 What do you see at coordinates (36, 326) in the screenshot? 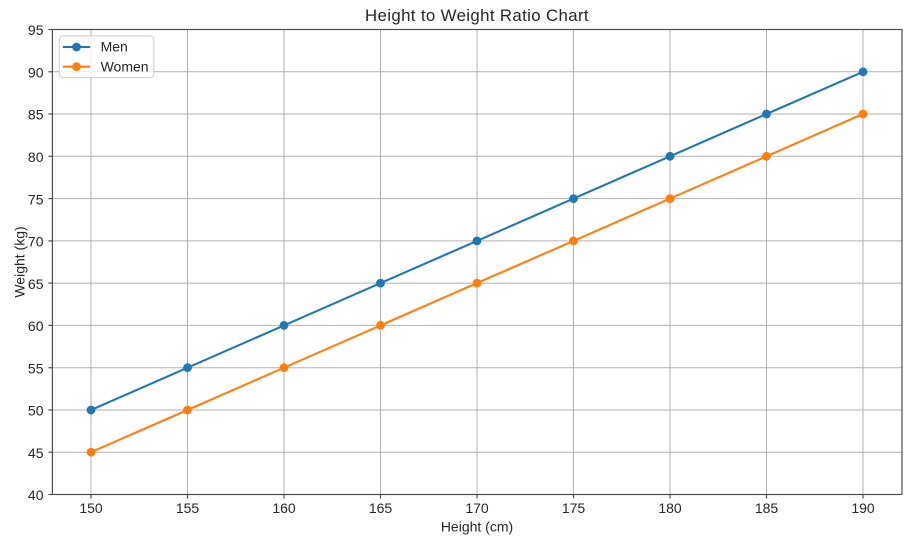
I see `svg-text: 60` at bounding box center [36, 326].